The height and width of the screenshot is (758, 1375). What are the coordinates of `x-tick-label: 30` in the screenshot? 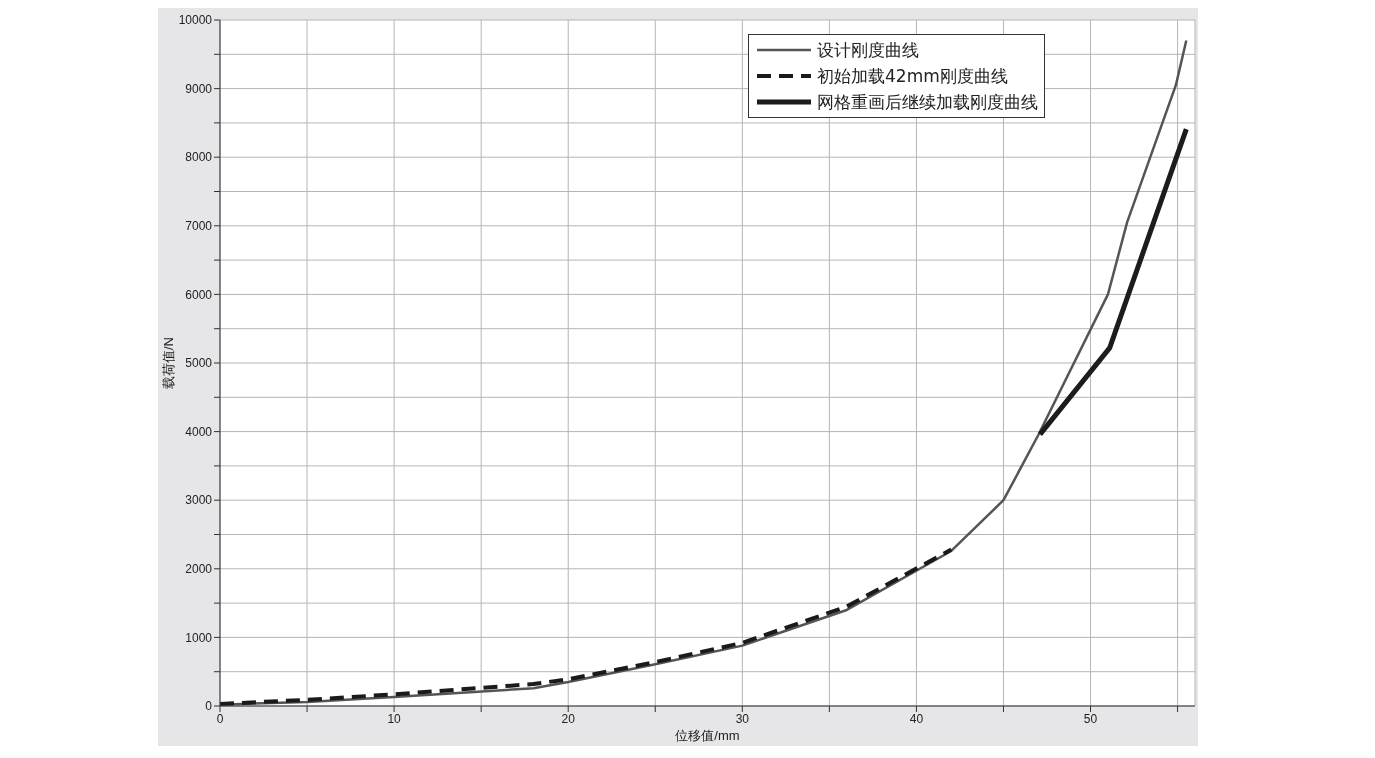 It's located at (742, 718).